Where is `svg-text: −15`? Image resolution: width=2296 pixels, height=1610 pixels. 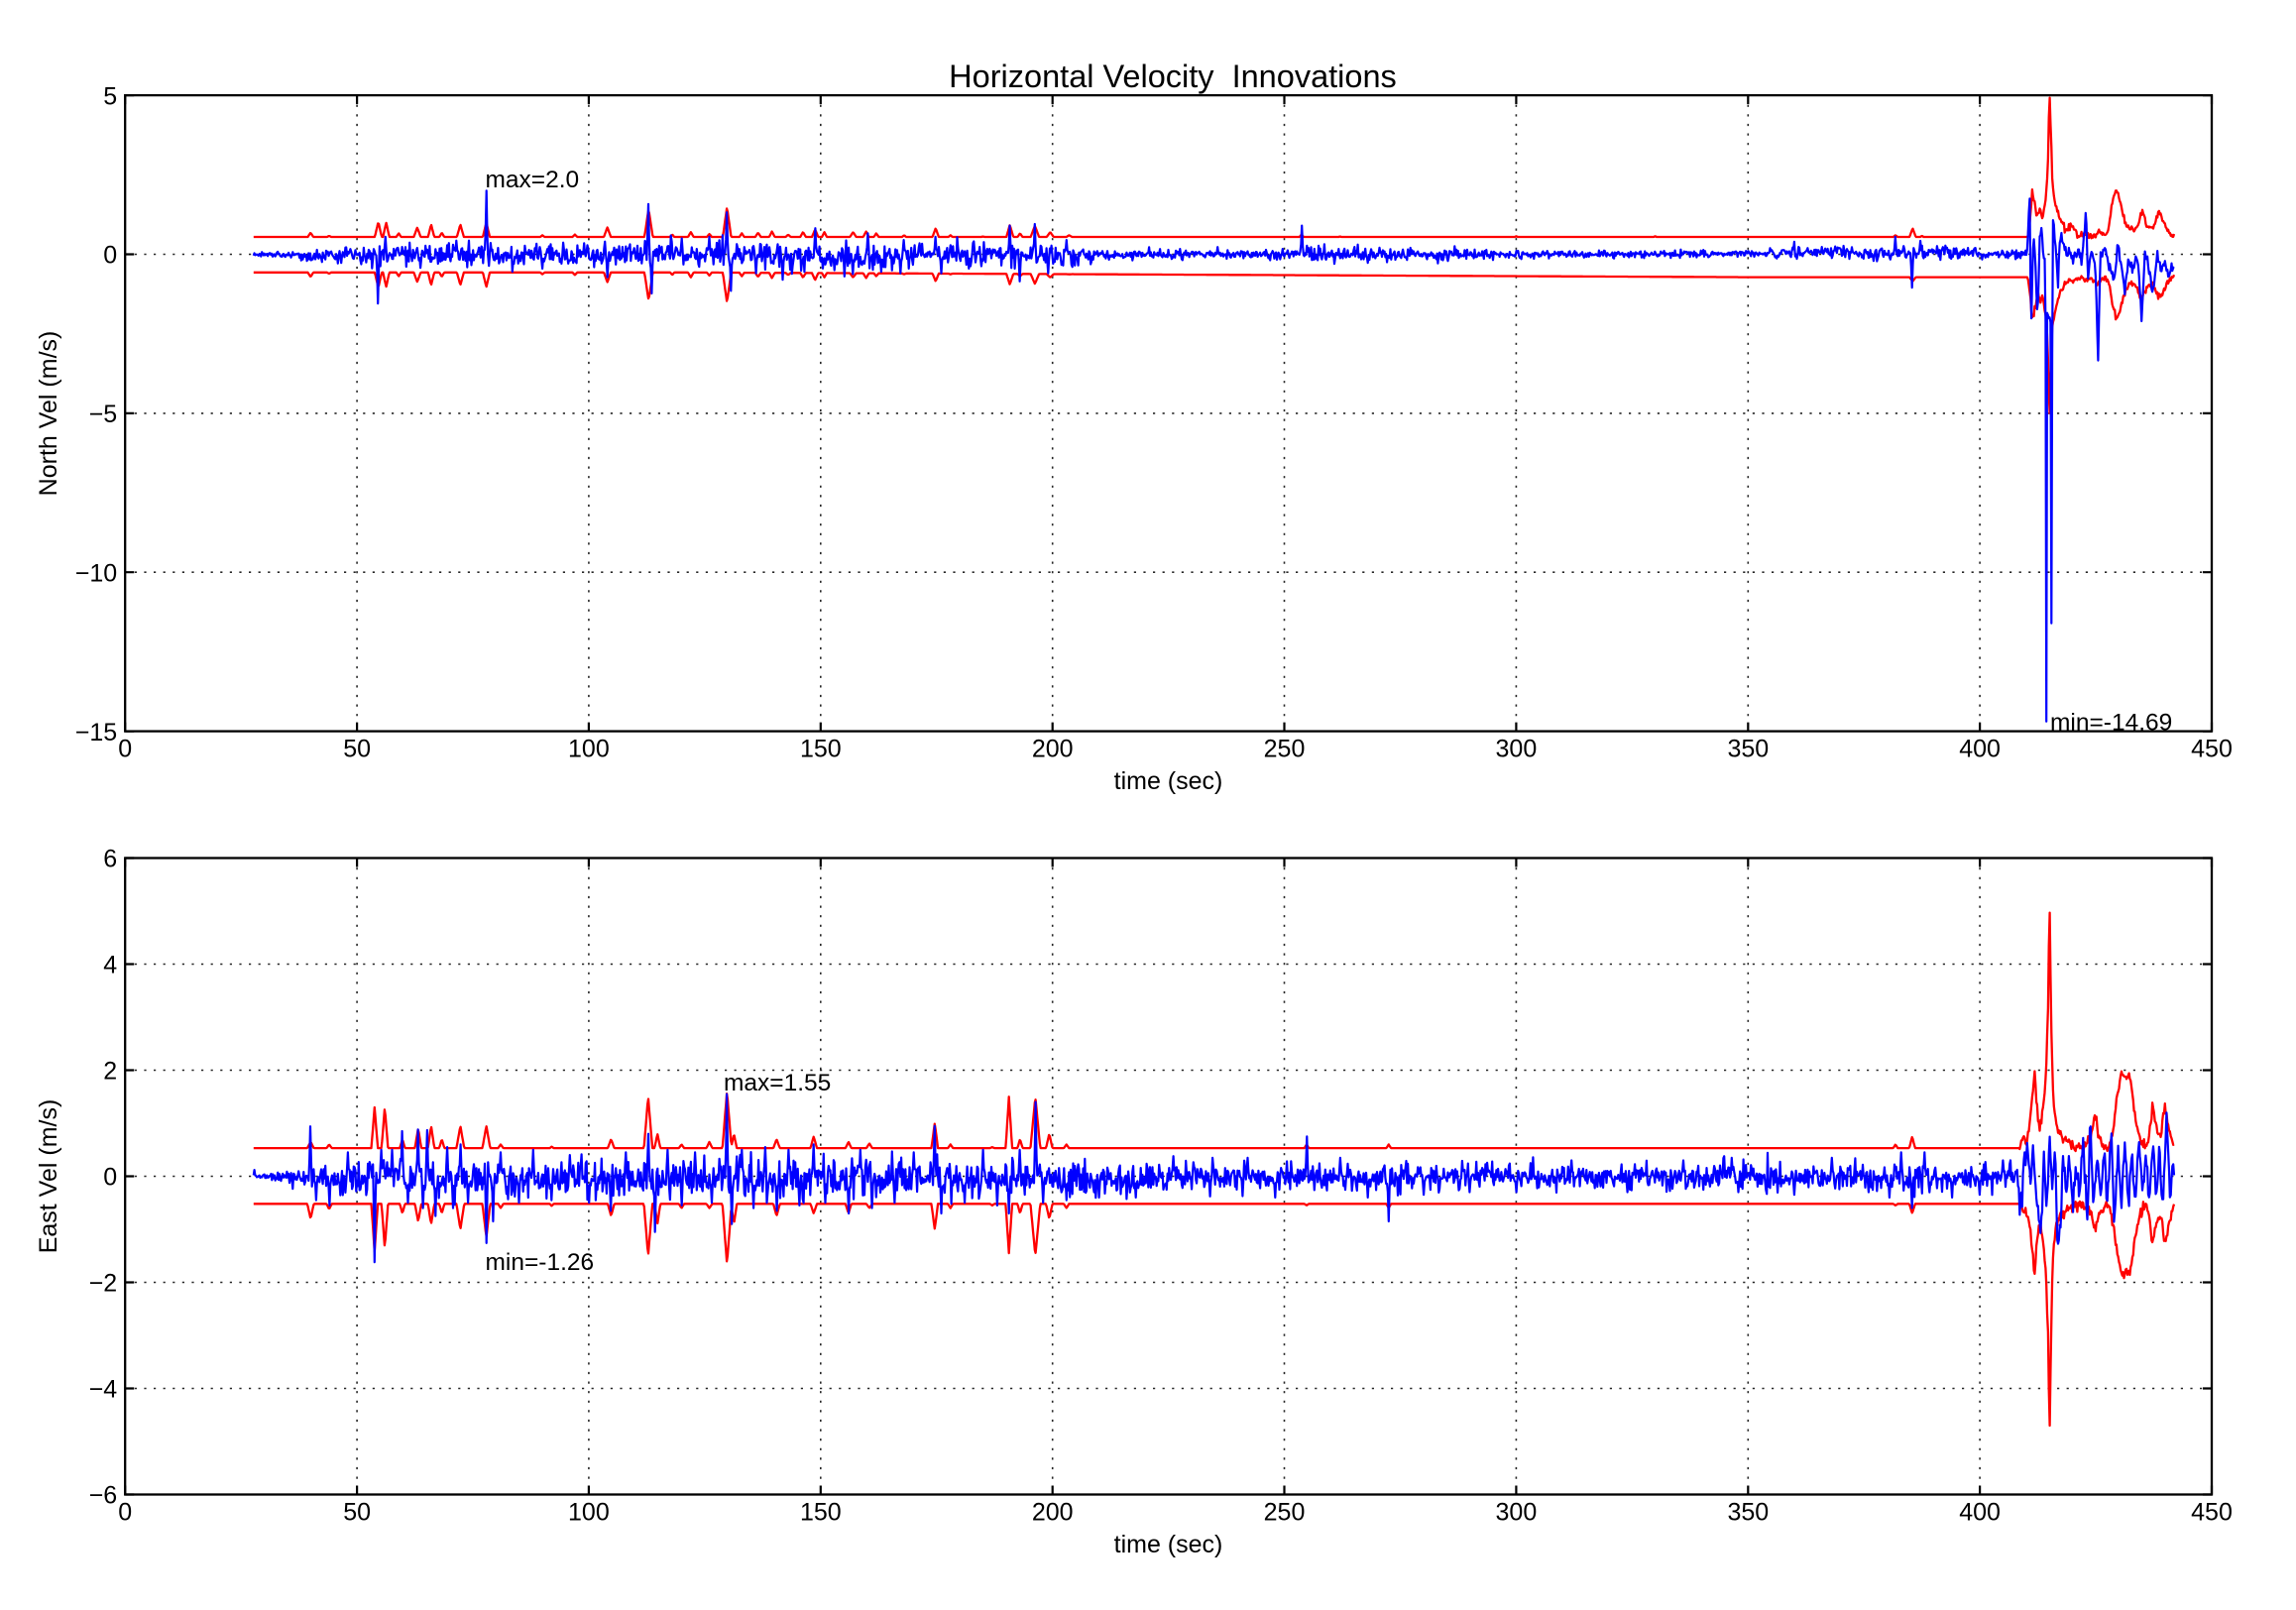
svg-text: −15 is located at coordinates (96, 733).